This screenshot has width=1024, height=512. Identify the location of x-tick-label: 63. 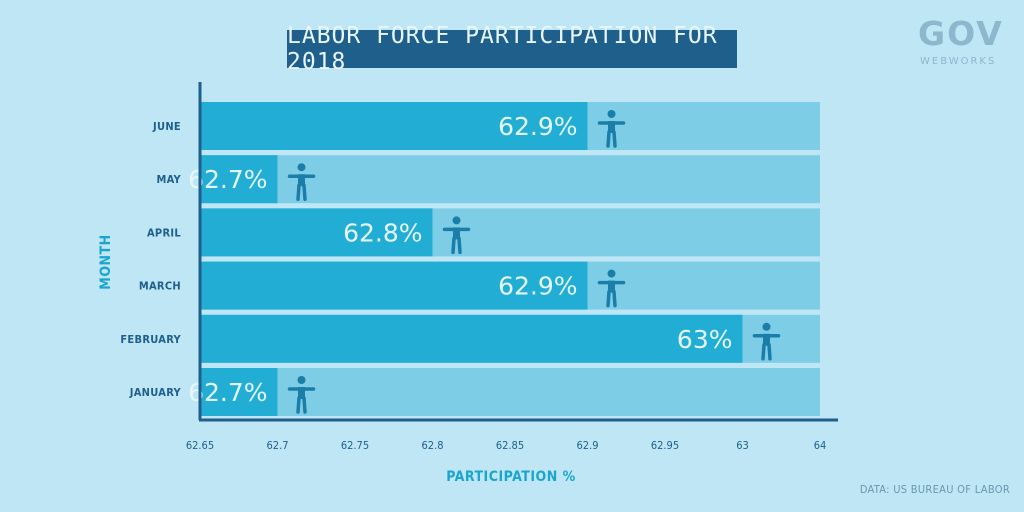
(742, 445).